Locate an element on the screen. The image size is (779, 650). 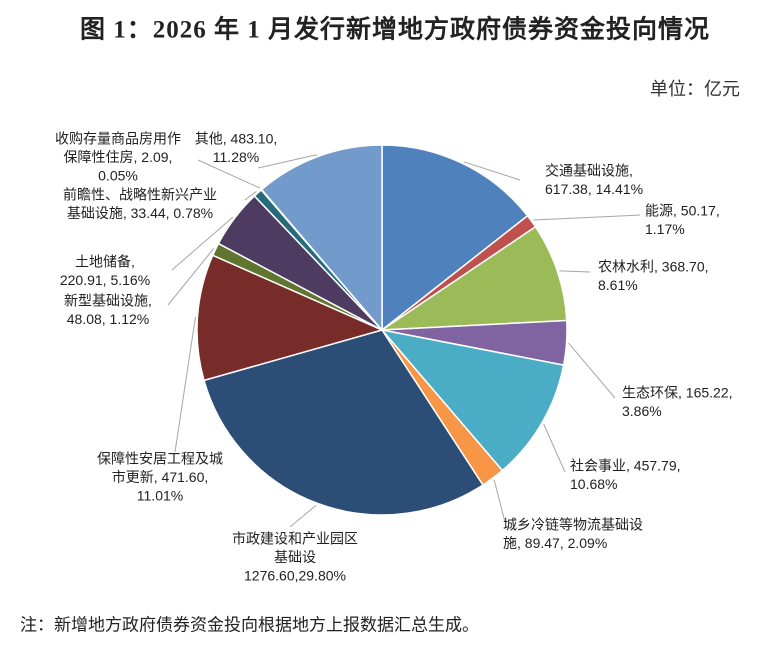
data-label: 土地储备, is located at coordinates (105, 262).